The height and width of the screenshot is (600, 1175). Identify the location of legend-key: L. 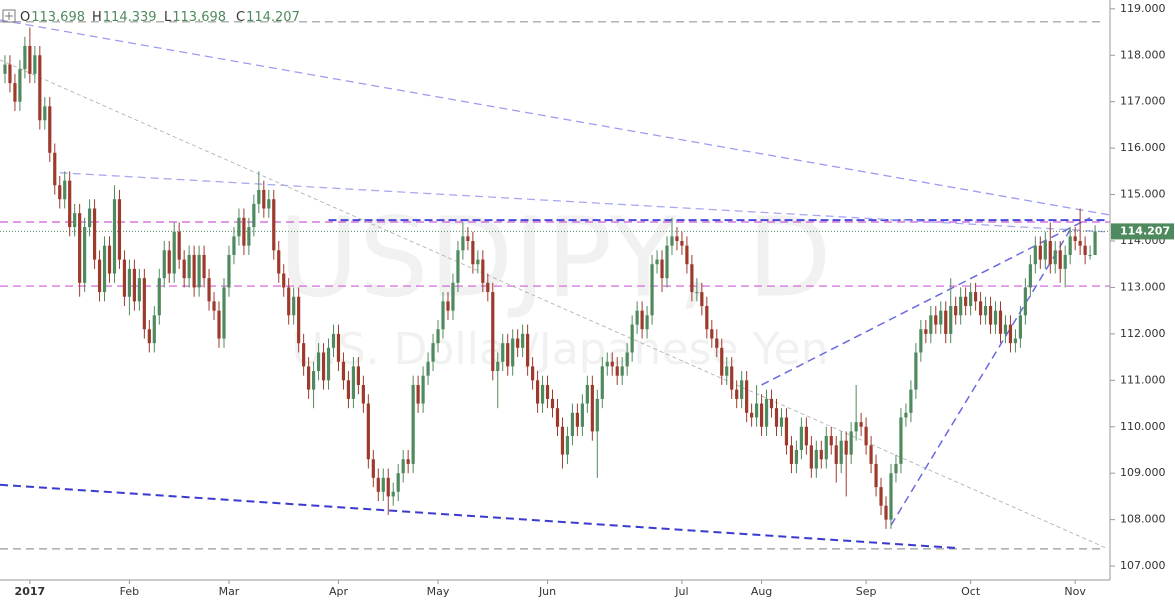
(168, 17).